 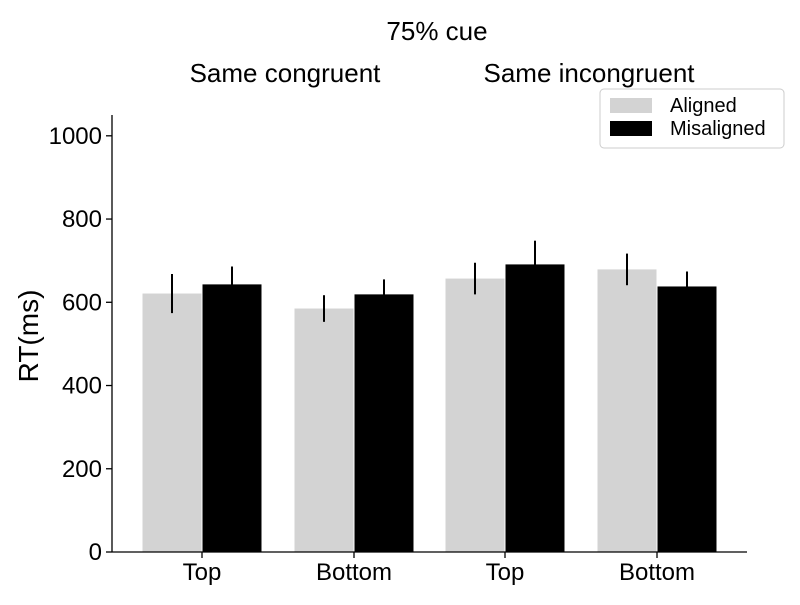 What do you see at coordinates (703, 106) in the screenshot?
I see `legend-label-aligned: Aligned` at bounding box center [703, 106].